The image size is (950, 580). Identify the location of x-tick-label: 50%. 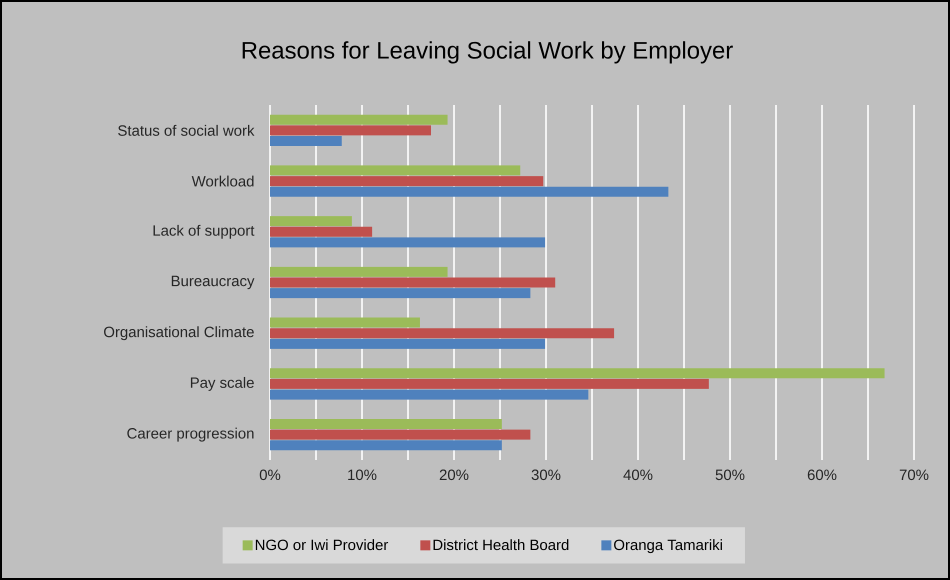
(730, 475).